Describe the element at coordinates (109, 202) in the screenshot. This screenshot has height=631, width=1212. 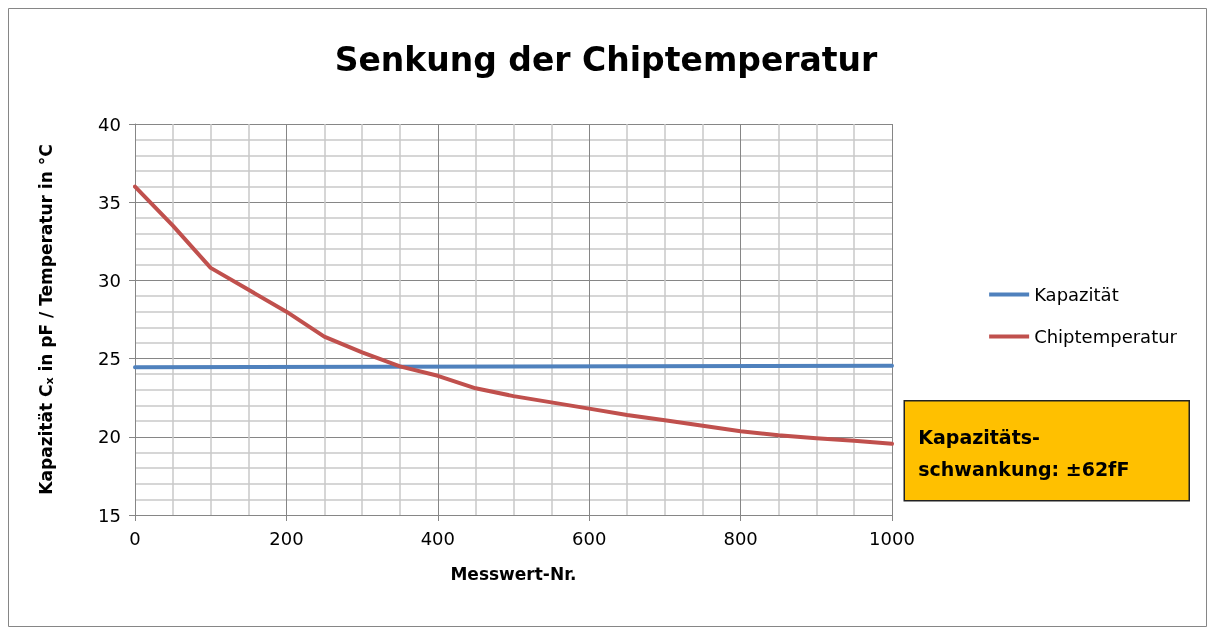
I see `y-tick-label: 35` at that location.